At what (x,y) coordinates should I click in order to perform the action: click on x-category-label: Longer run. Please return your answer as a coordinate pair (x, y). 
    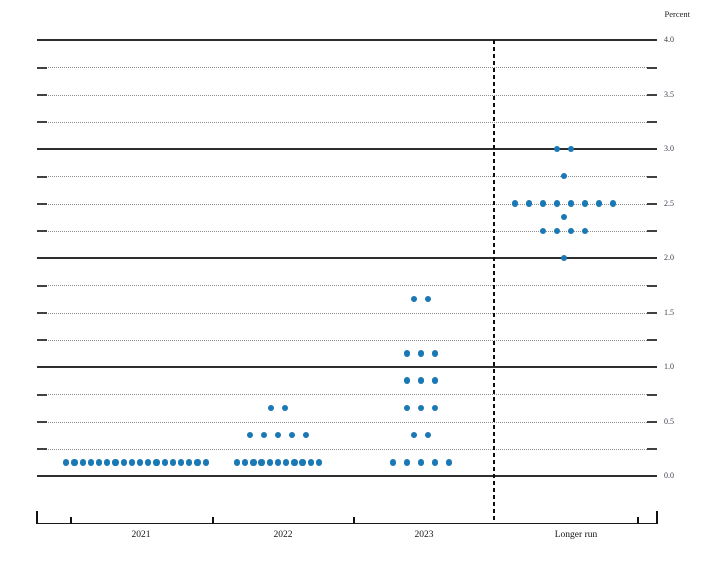
    Looking at the image, I should click on (576, 535).